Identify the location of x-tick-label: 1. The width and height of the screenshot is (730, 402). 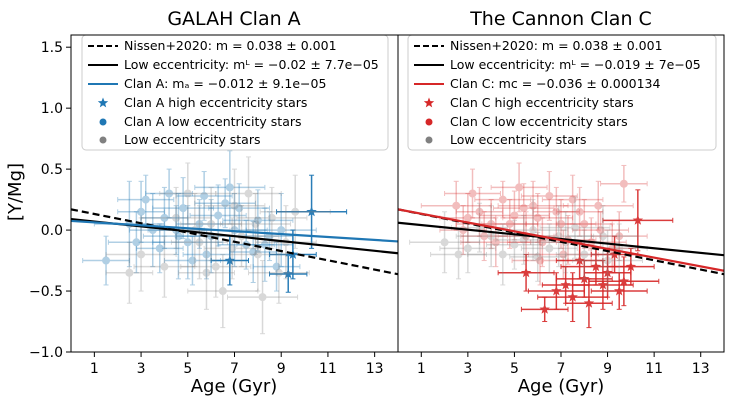
(421, 369).